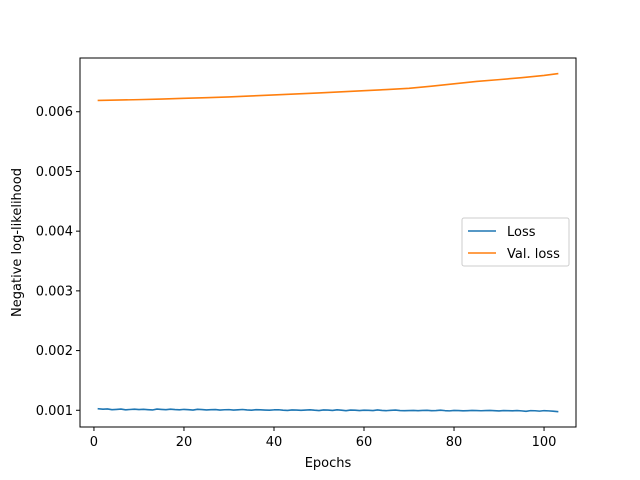 The height and width of the screenshot is (480, 640). I want to click on y-tick-label: 0.003, so click(54, 291).